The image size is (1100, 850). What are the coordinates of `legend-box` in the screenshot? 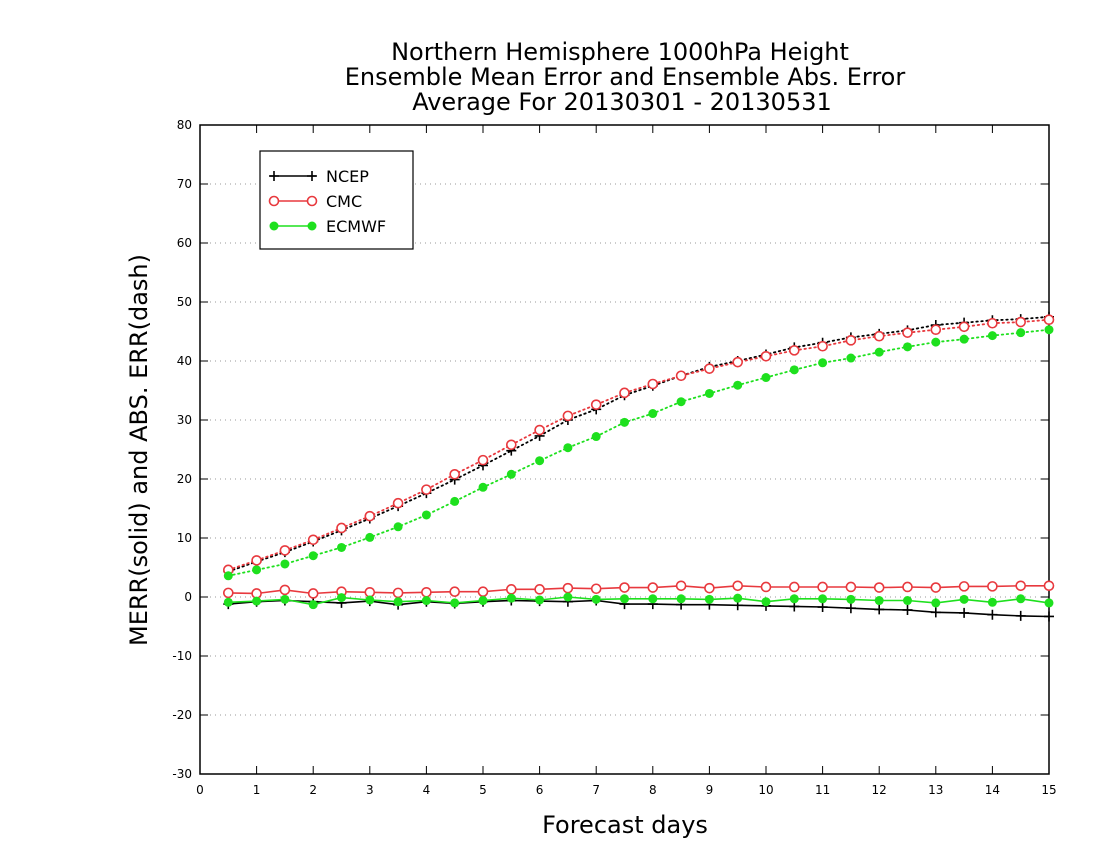 It's located at (336, 200).